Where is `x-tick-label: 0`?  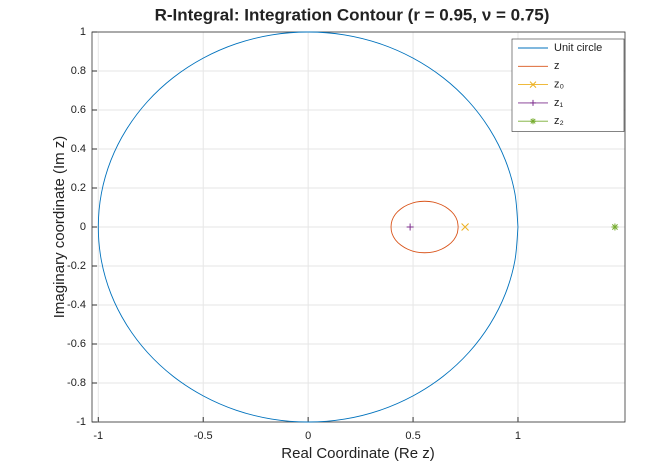 x-tick-label: 0 is located at coordinates (308, 436).